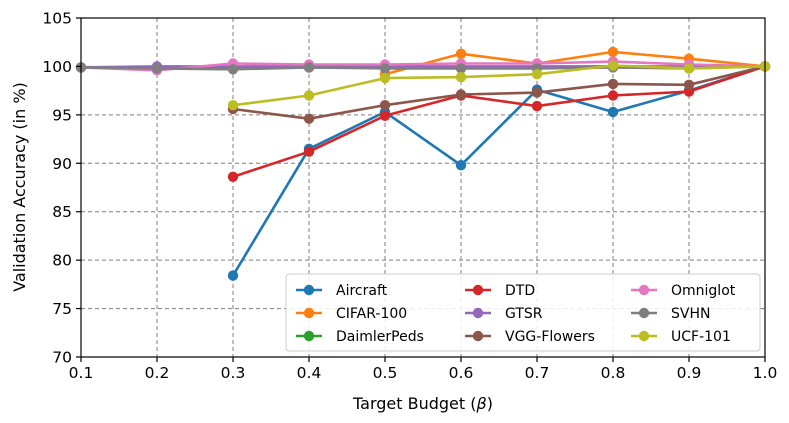 The image size is (789, 423). What do you see at coordinates (670, 314) in the screenshot?
I see `legend-item-svhn: SVHN` at bounding box center [670, 314].